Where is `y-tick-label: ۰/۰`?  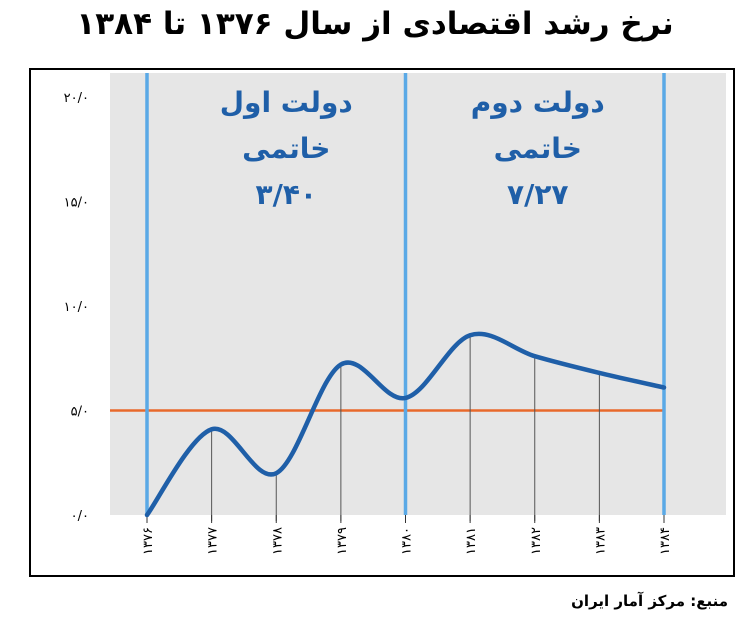
y-tick-label: ۰/۰ is located at coordinates (80, 516).